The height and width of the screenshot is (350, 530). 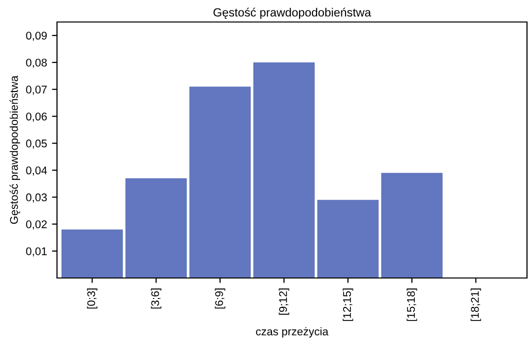 What do you see at coordinates (293, 13) in the screenshot?
I see `chart-title: Gęstość prawdopodobieństwa` at bounding box center [293, 13].